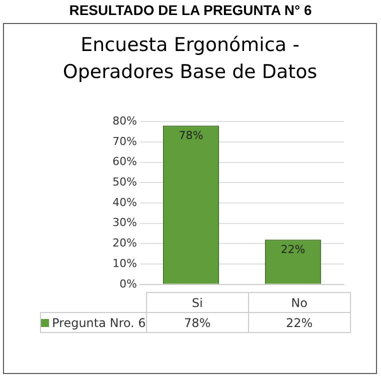 The image size is (381, 379). I want to click on text: 78%, so click(191, 135).